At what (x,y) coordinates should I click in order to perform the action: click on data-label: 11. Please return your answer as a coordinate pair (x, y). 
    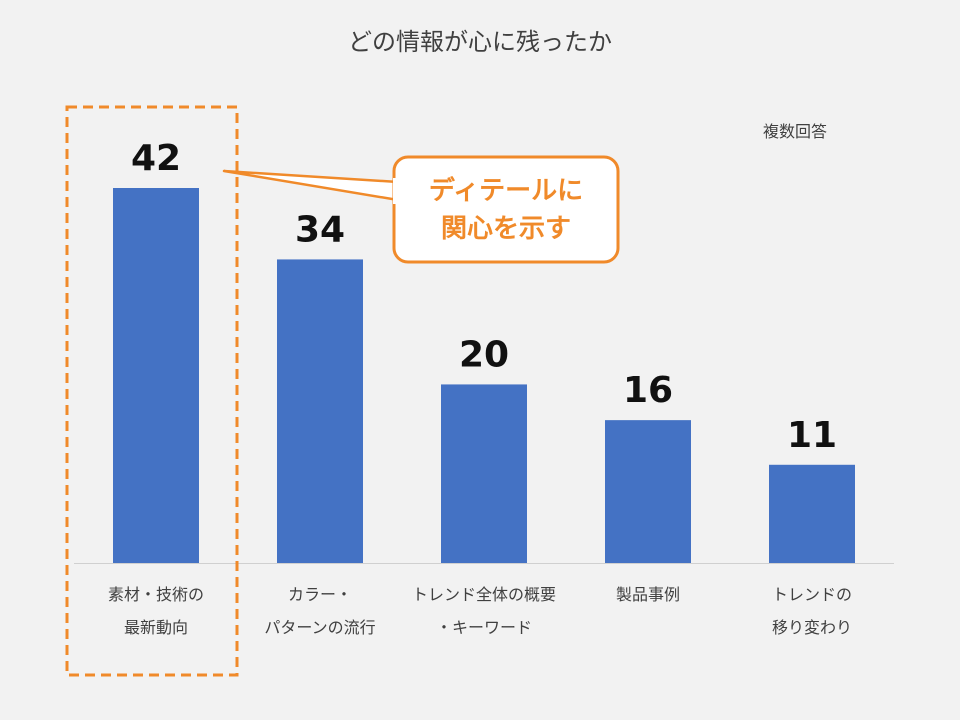
    Looking at the image, I should click on (812, 435).